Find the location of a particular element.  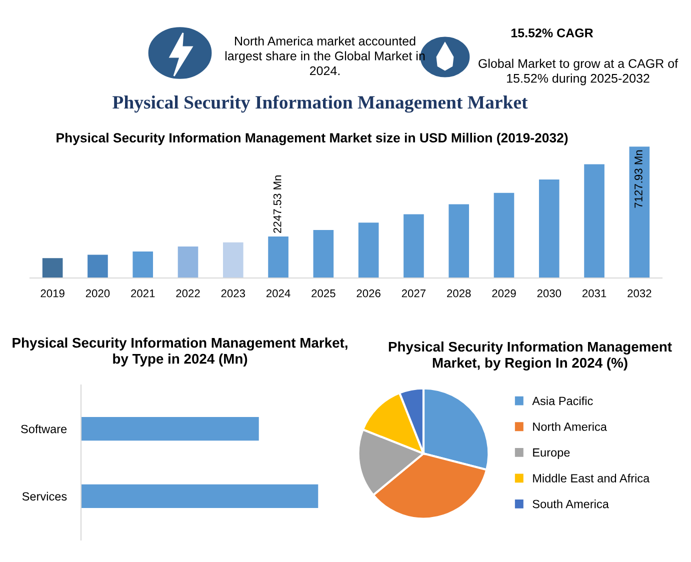

chart-title: Physical Security Information Management Market, by Region In 2024 (%) is located at coordinates (530, 356).